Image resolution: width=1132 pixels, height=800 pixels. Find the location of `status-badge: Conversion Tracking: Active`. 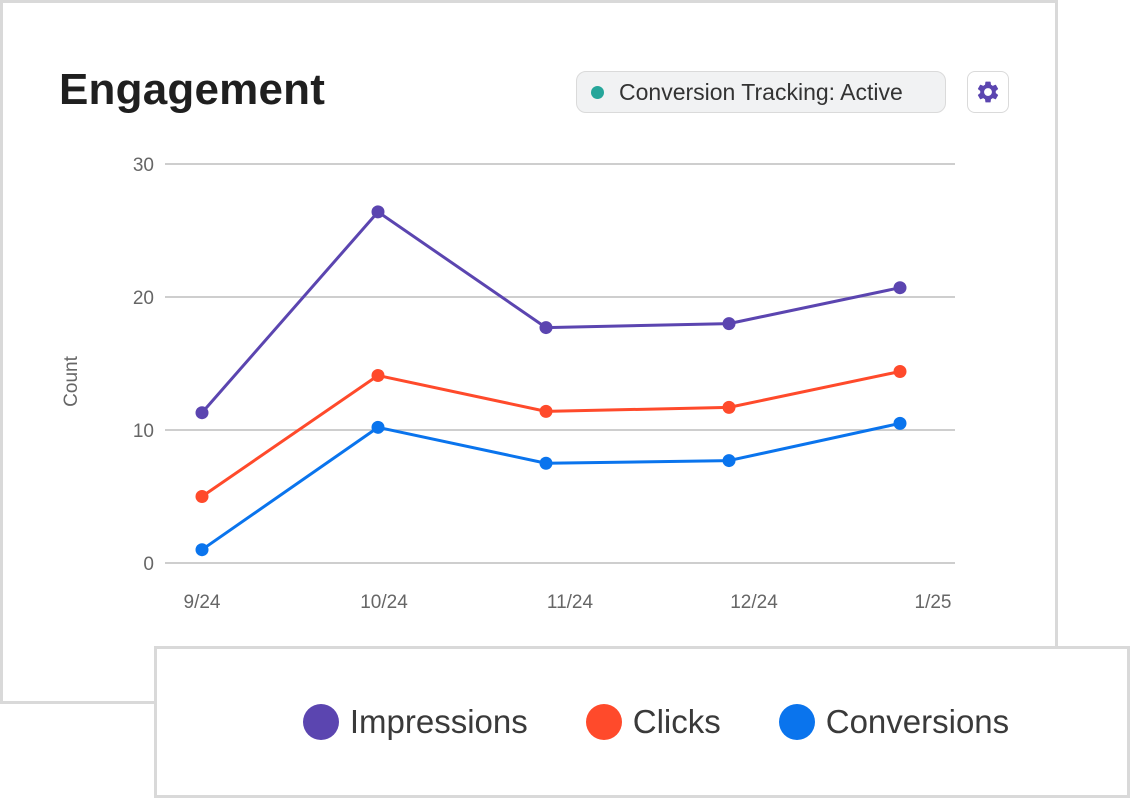

status-badge: Conversion Tracking: Active is located at coordinates (761, 92).